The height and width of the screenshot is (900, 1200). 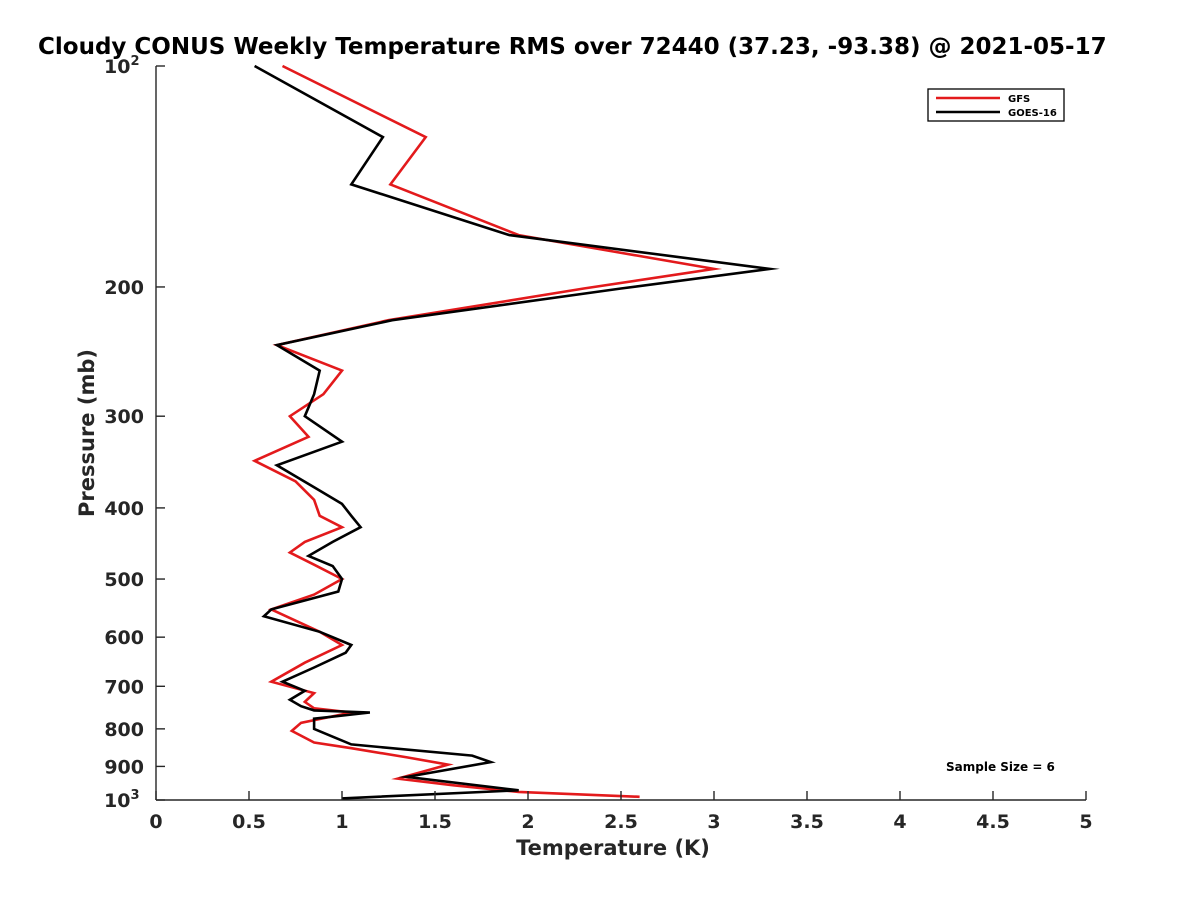 What do you see at coordinates (124, 509) in the screenshot?
I see `y-tick-label: 400` at bounding box center [124, 509].